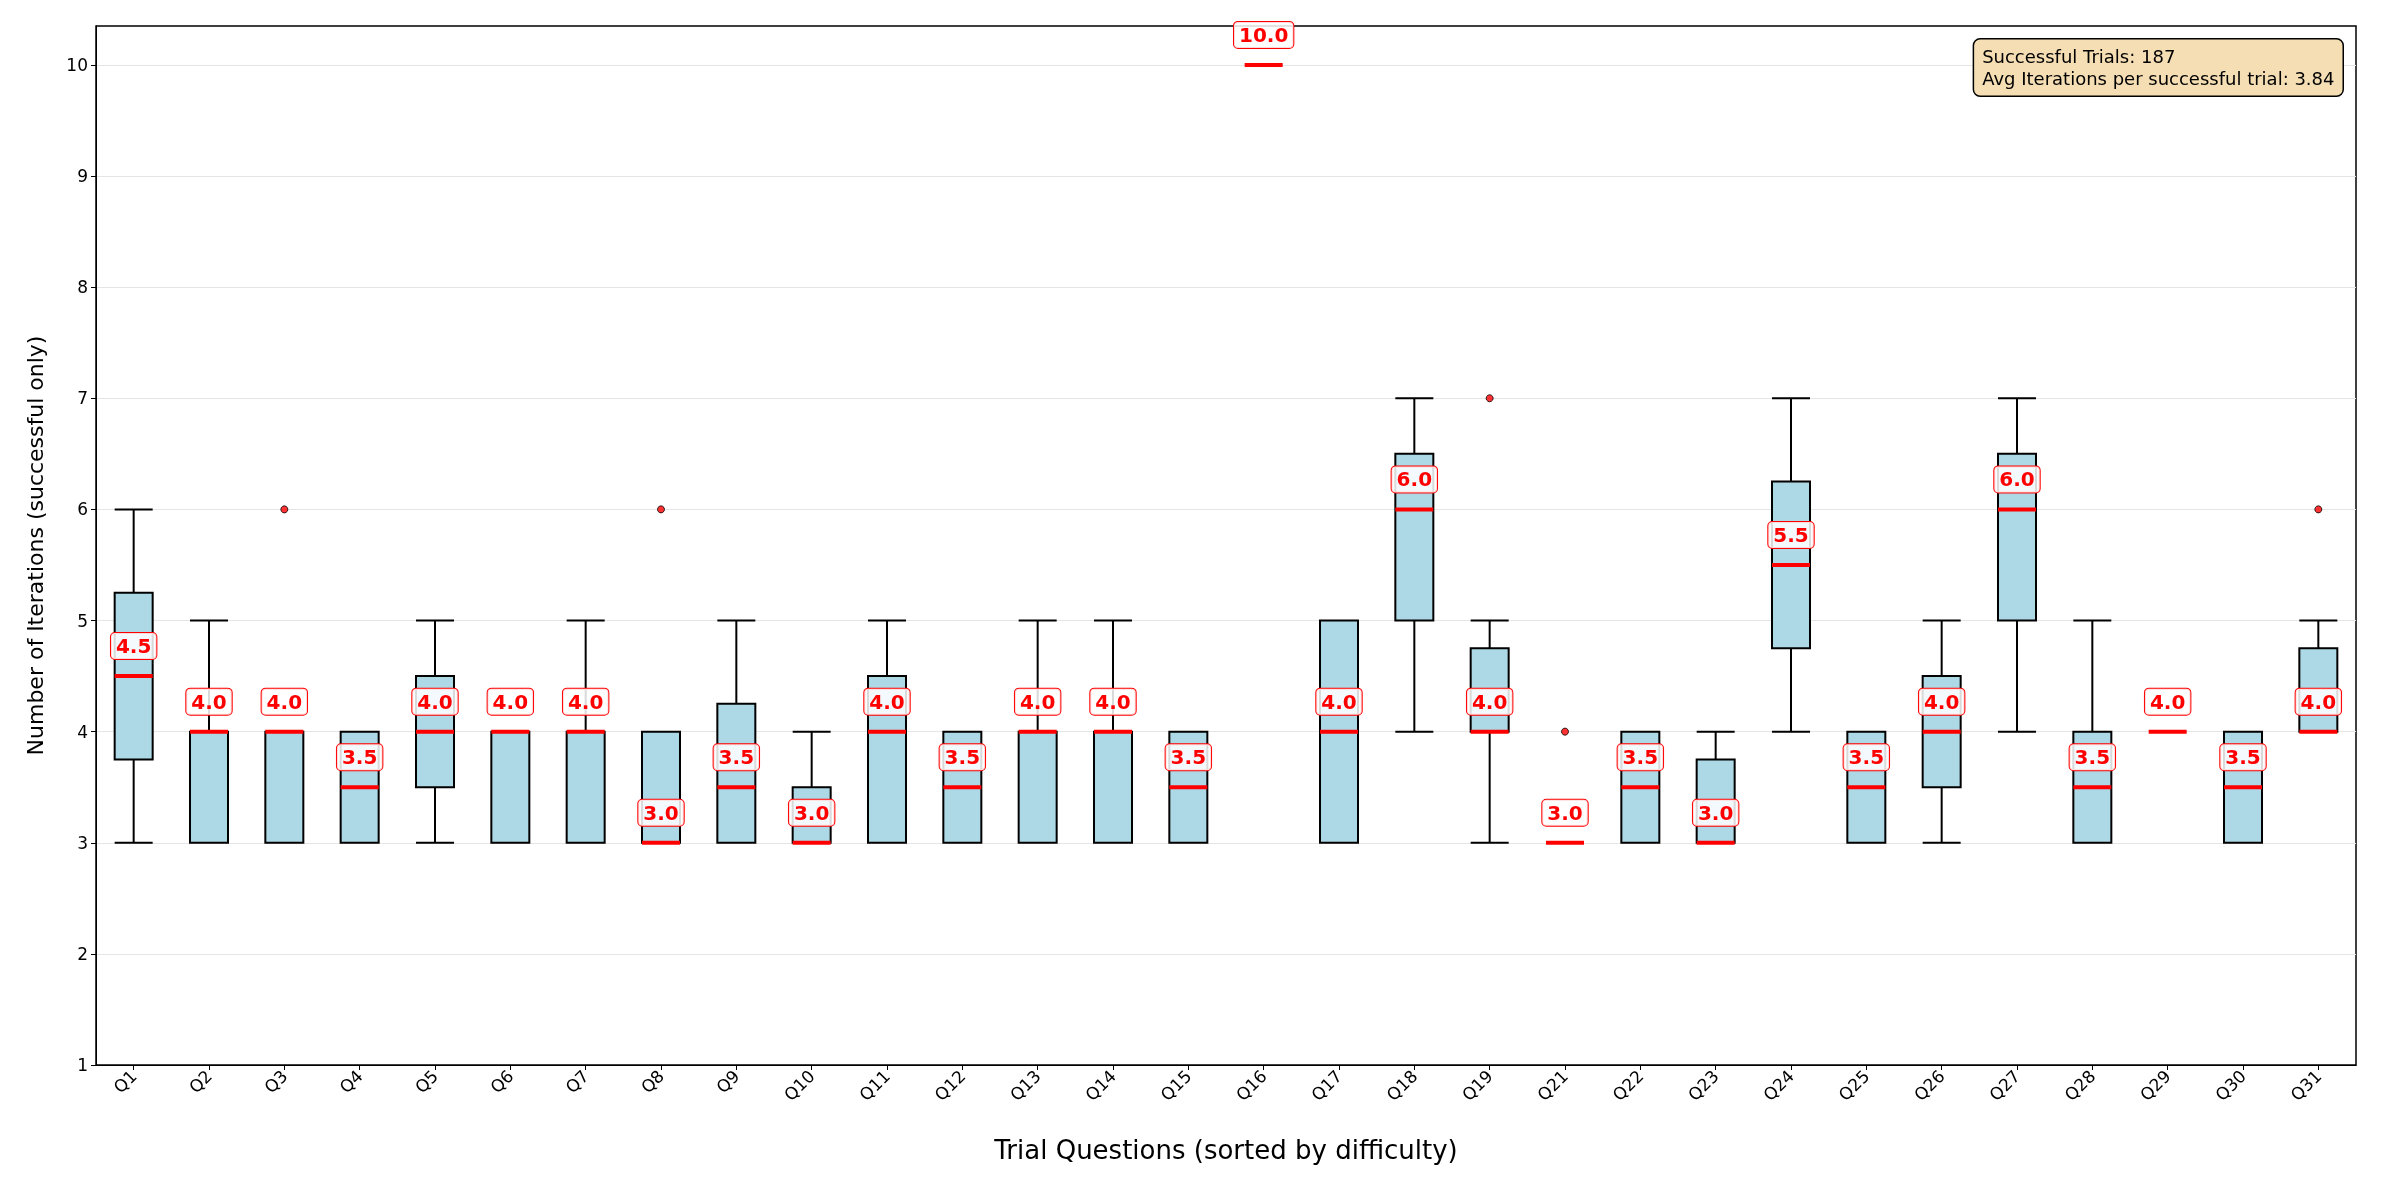 This screenshot has width=2386, height=1179. What do you see at coordinates (133, 646) in the screenshot?
I see `text: 4.5` at bounding box center [133, 646].